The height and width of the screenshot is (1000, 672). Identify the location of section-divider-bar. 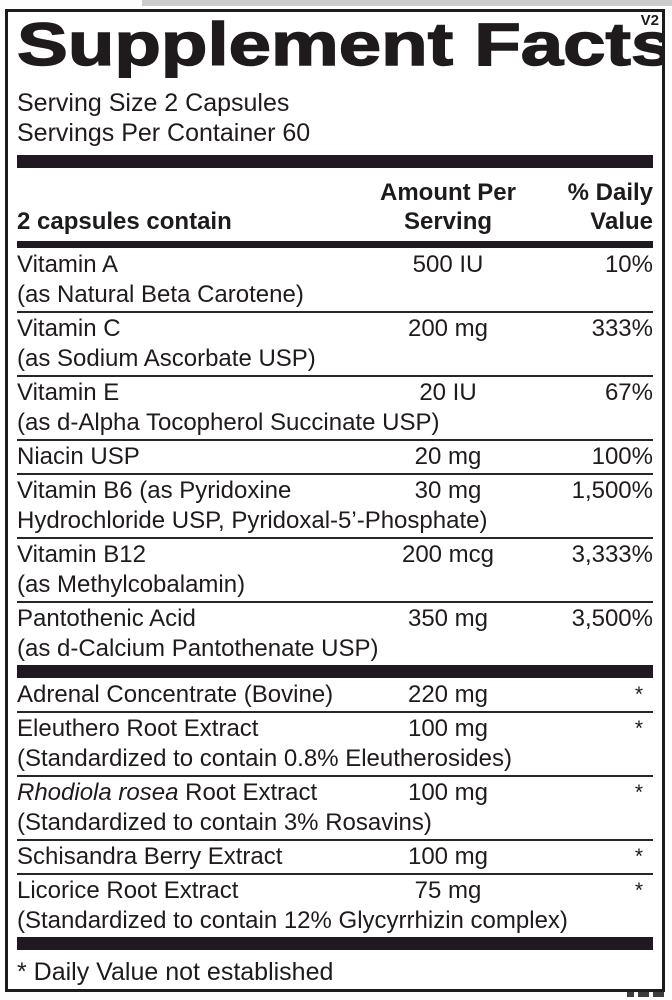
(335, 671).